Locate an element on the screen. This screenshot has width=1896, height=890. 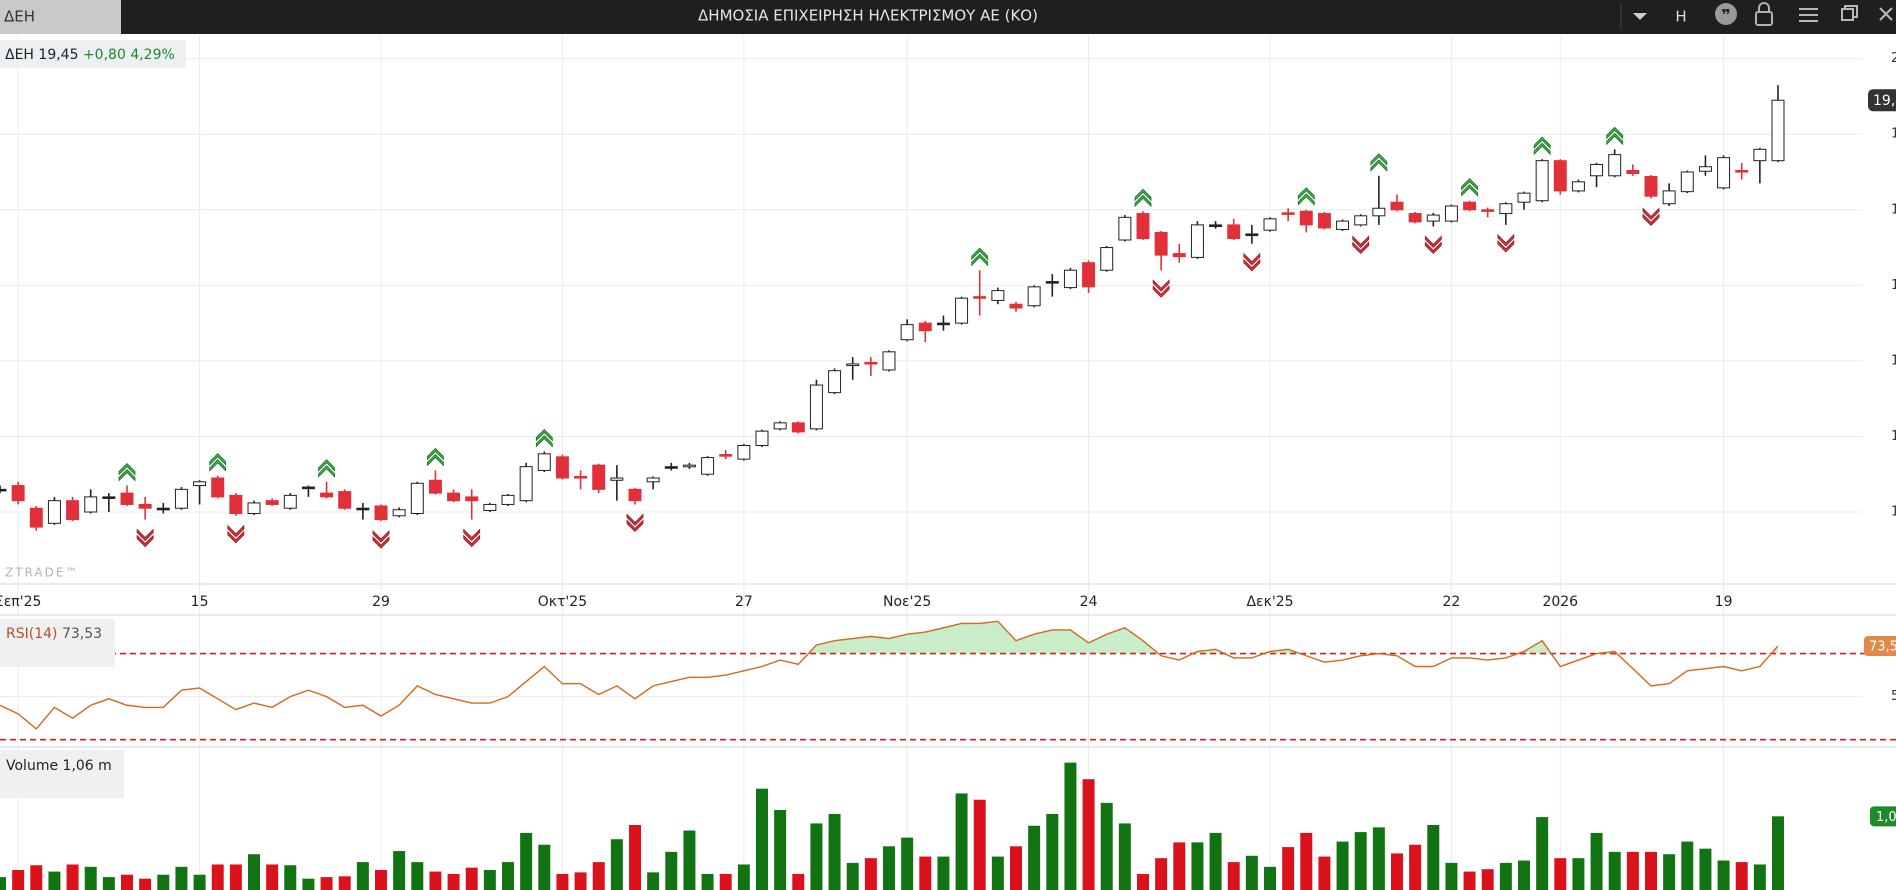
volume-value: 1,06 m is located at coordinates (87, 766).